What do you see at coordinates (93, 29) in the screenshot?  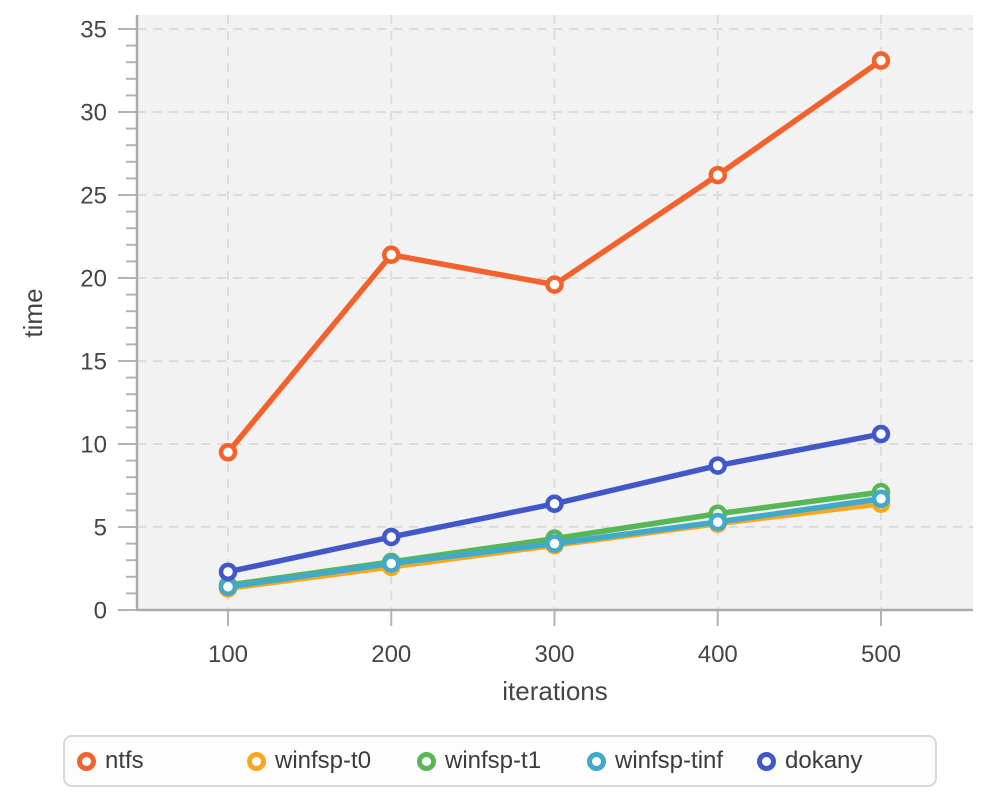 I see `y-tick-label: 35` at bounding box center [93, 29].